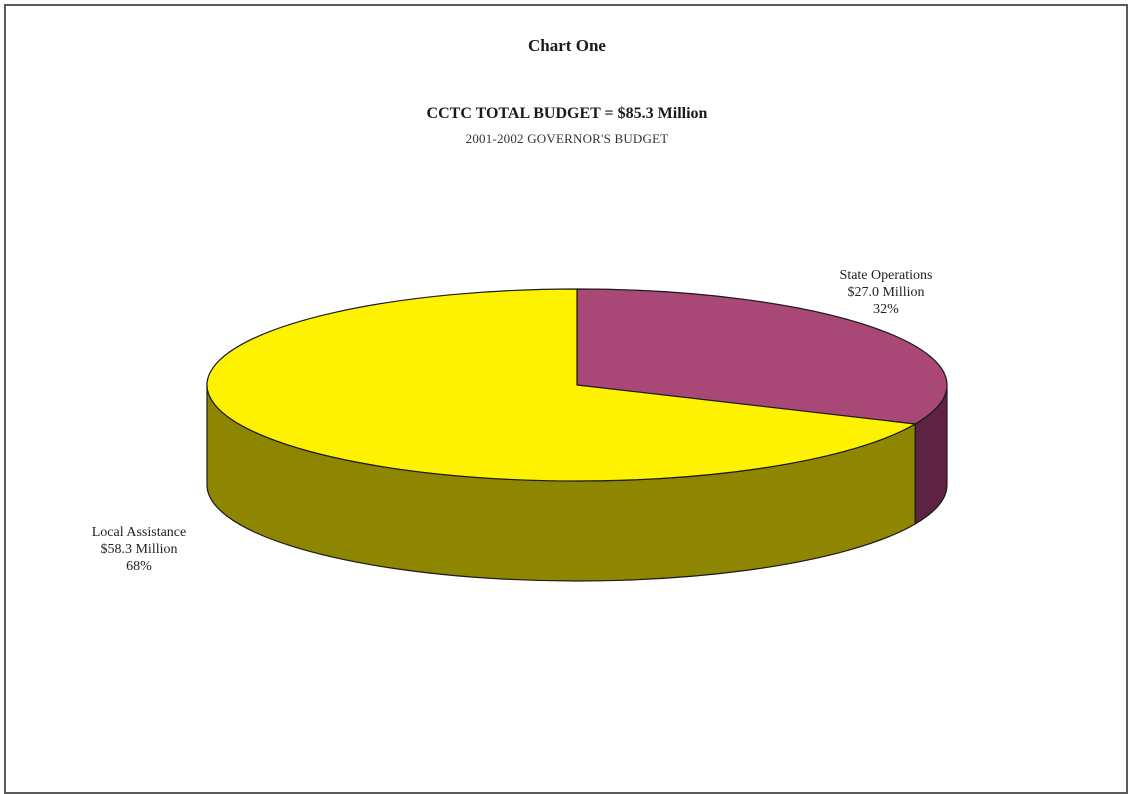 The height and width of the screenshot is (794, 1134). Describe the element at coordinates (762, 356) in the screenshot. I see `pie-slice-state-operations` at that location.